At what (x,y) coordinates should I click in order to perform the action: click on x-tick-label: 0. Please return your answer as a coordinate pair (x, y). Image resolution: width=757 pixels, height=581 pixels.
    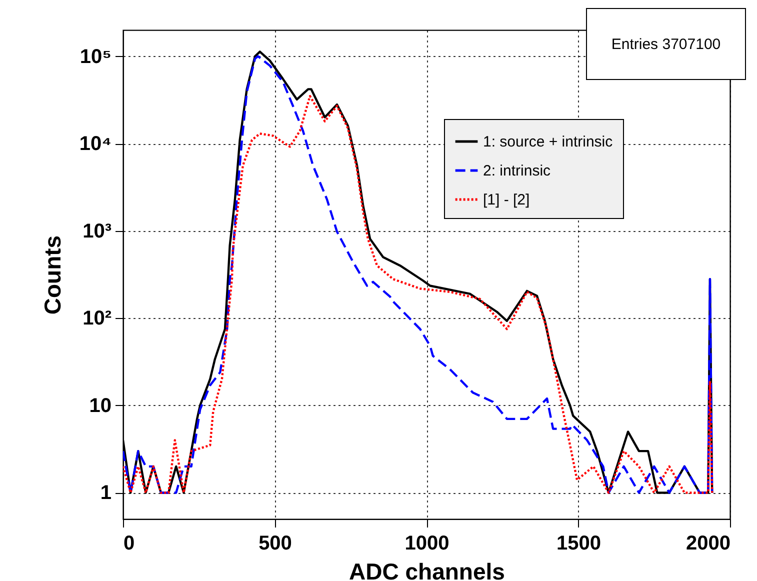
    Looking at the image, I should click on (129, 543).